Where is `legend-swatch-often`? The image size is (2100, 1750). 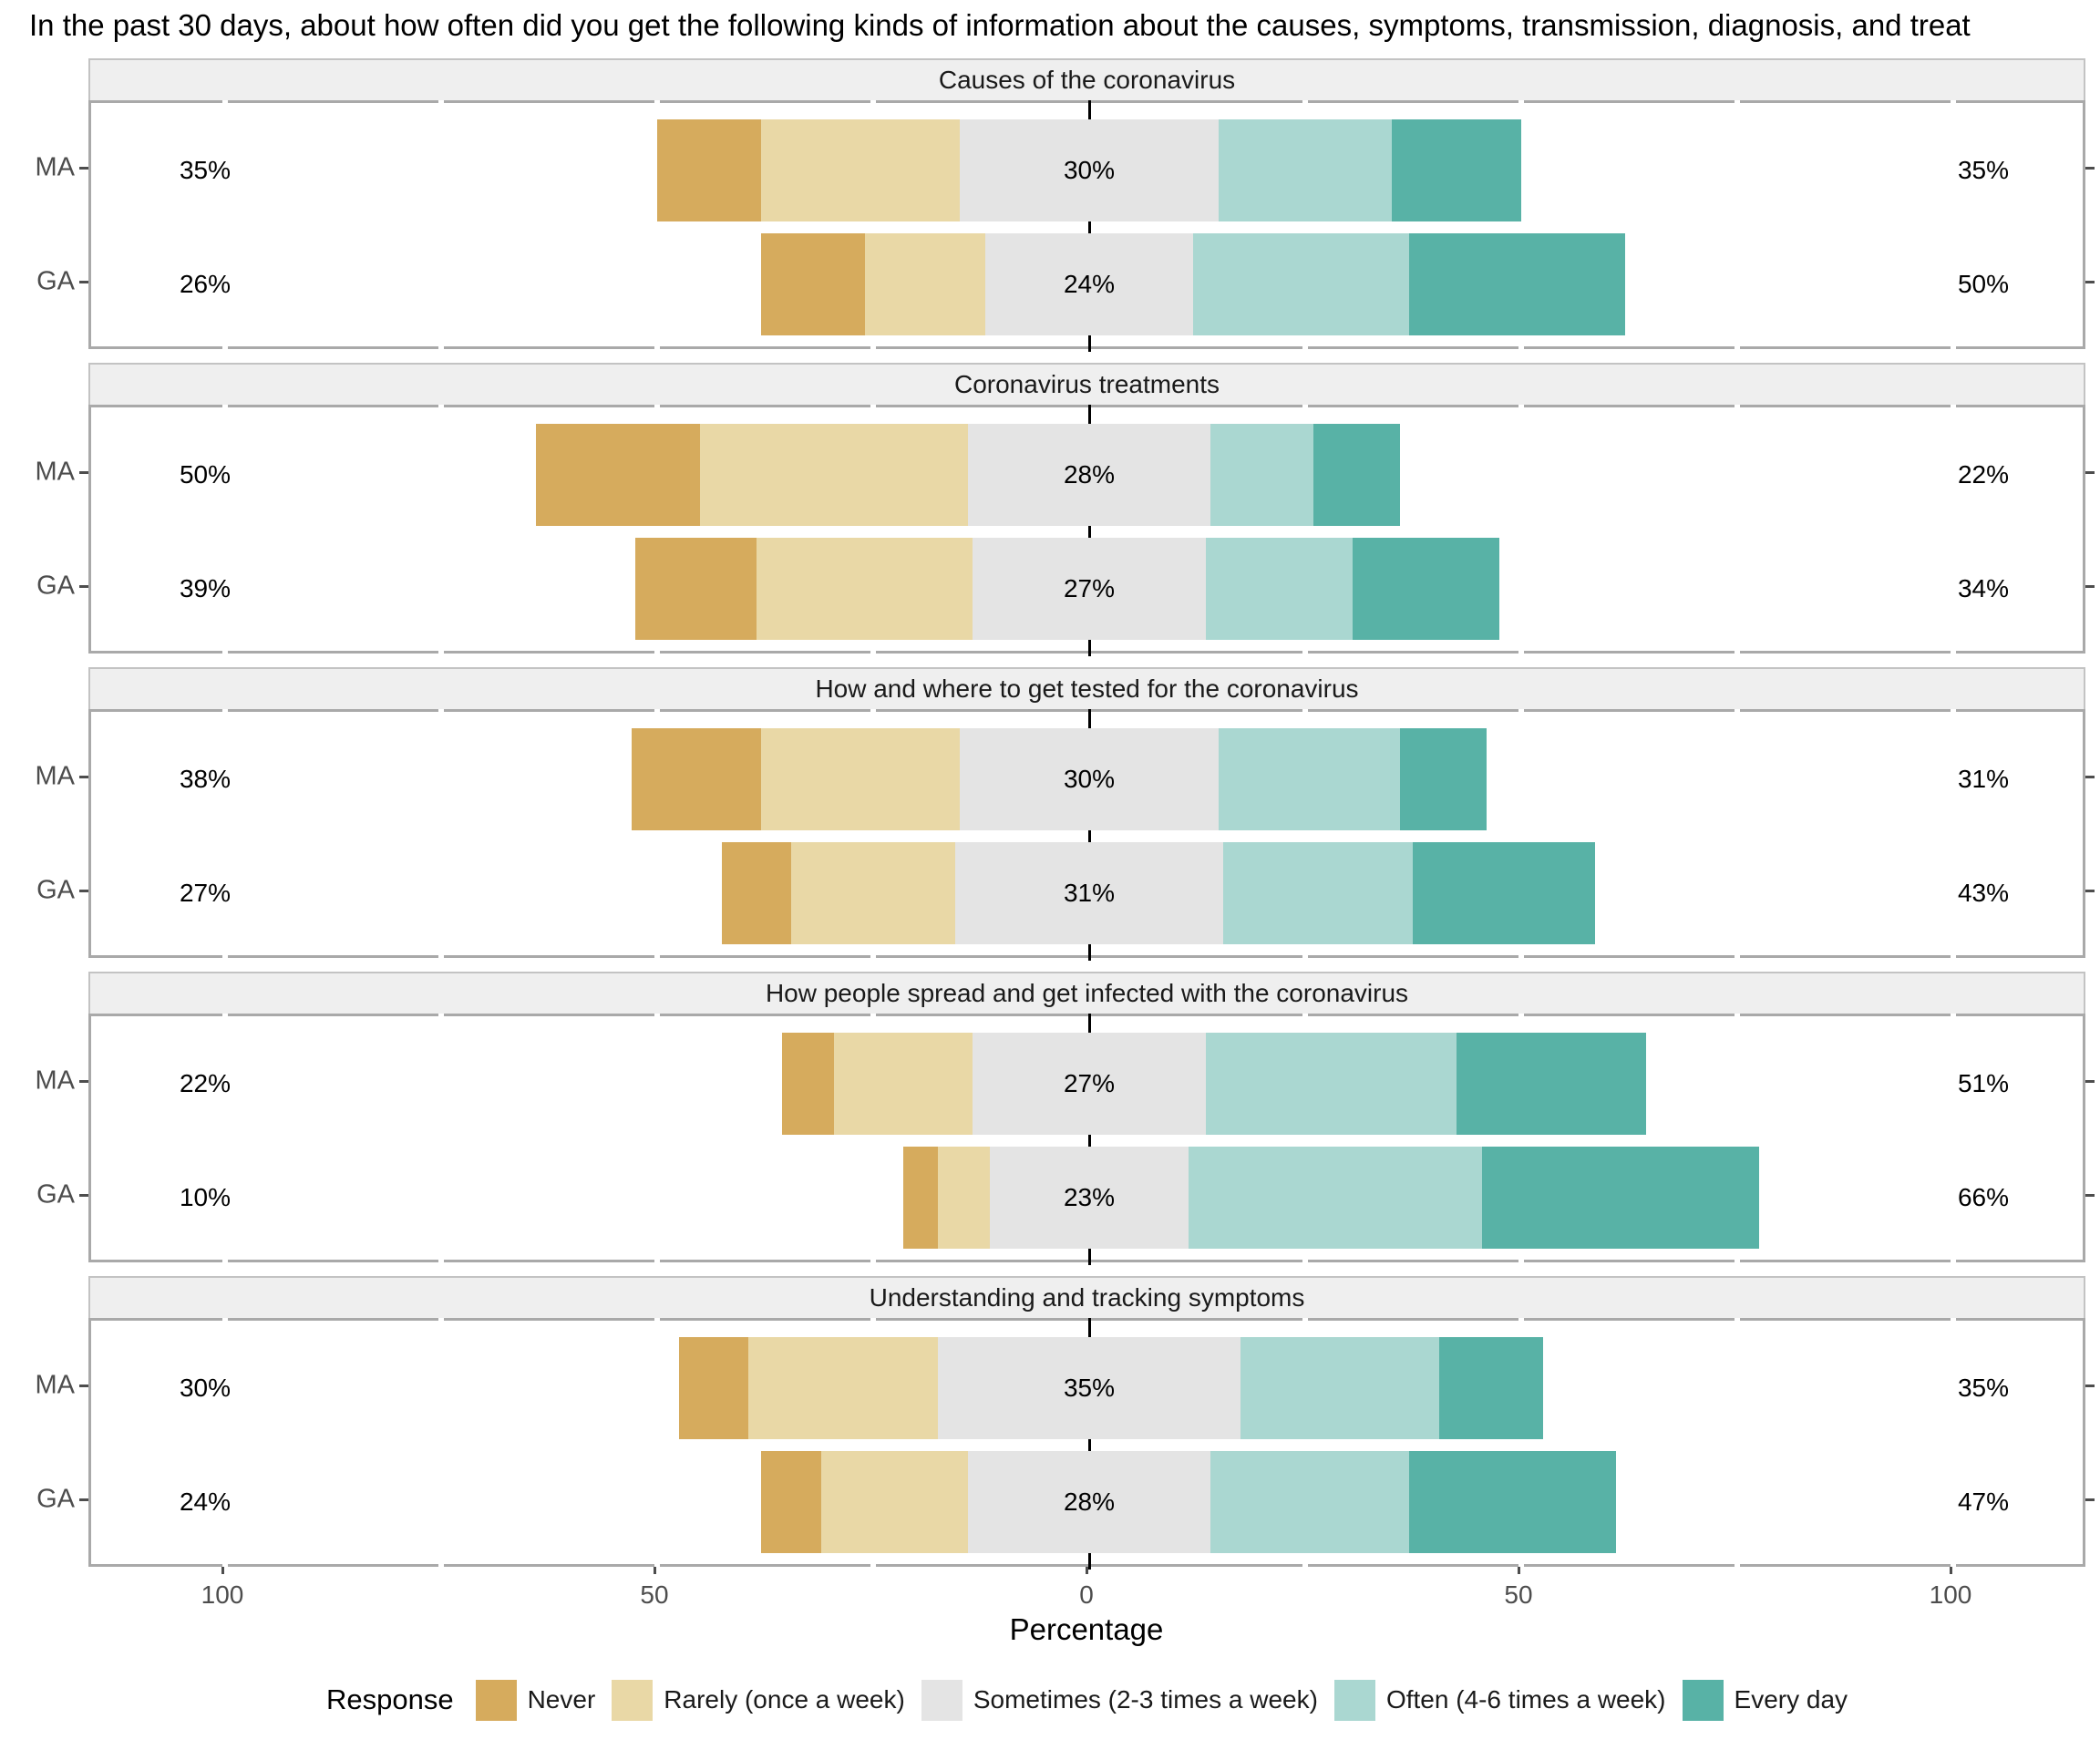 legend-swatch-often is located at coordinates (1354, 1700).